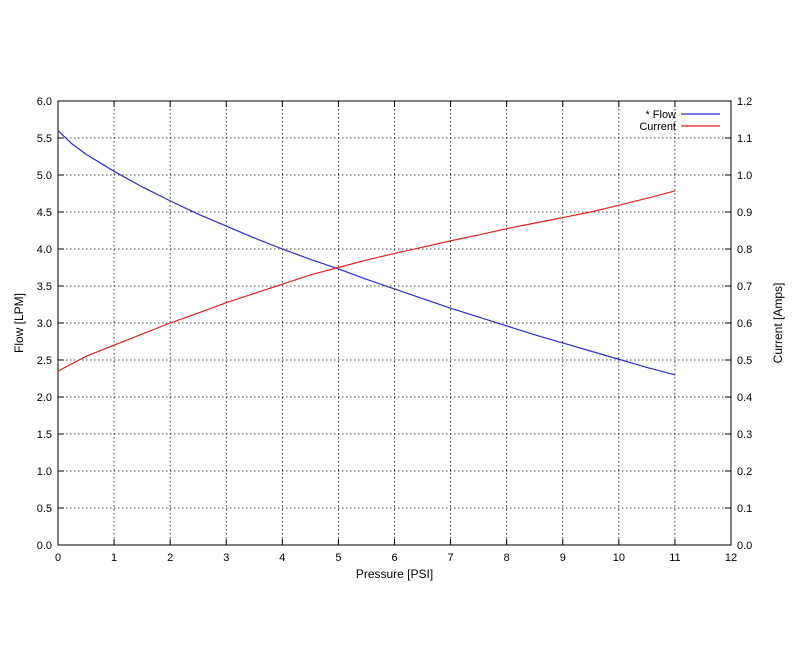 This screenshot has height=650, width=800. What do you see at coordinates (619, 558) in the screenshot?
I see `x-tick-label: 10` at bounding box center [619, 558].